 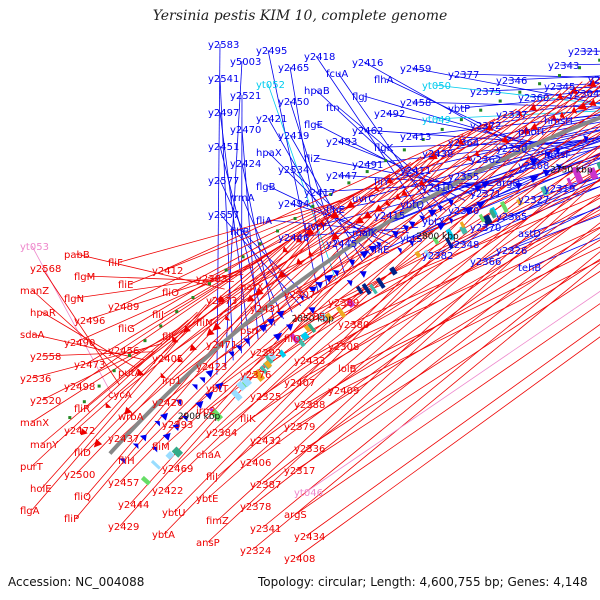 What do you see at coordinates (223, 113) in the screenshot?
I see `gene-label: y2497` at bounding box center [223, 113].